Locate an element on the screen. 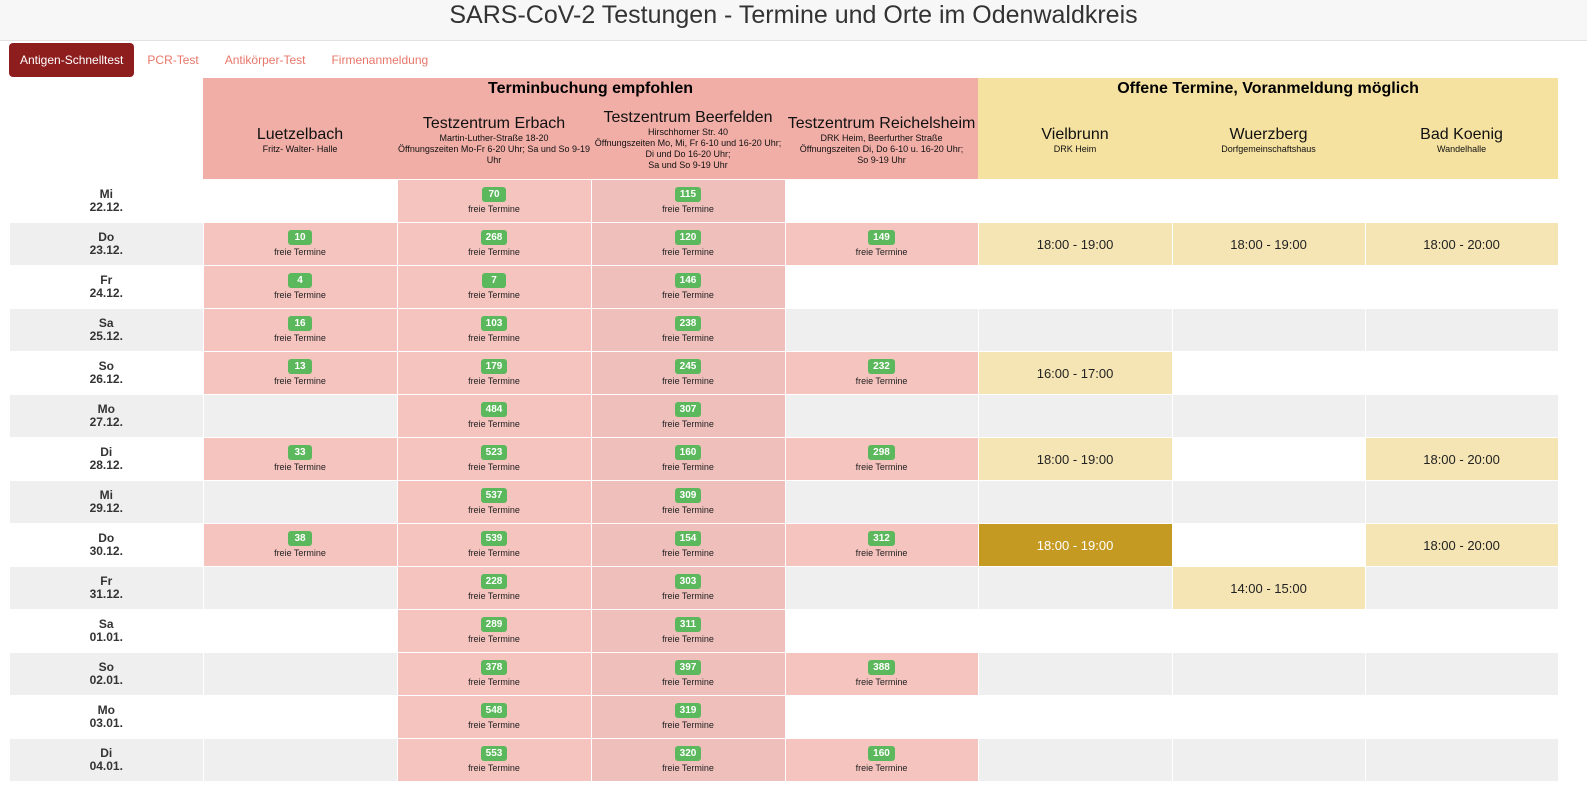 The width and height of the screenshot is (1587, 789). tab-pcr-test: PCR-Test is located at coordinates (173, 60).